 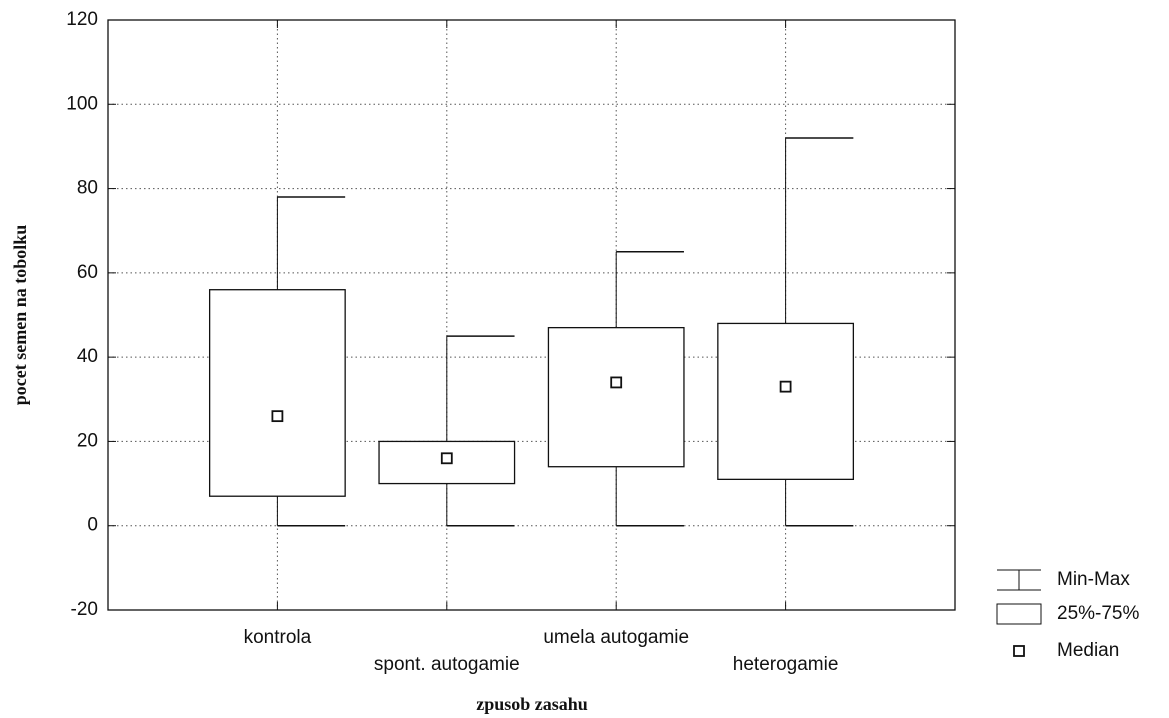 I want to click on x-tick-label: spont. autogamie, so click(x=447, y=664).